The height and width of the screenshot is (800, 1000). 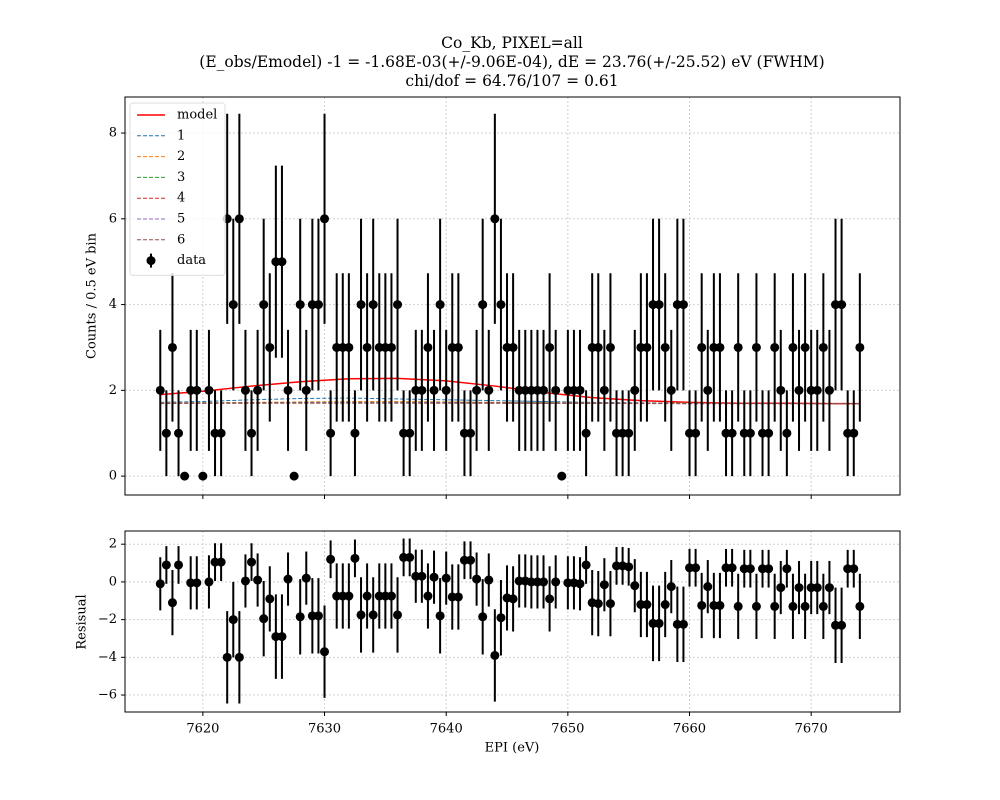 I want to click on x-tick-label: 7660, so click(x=689, y=729).